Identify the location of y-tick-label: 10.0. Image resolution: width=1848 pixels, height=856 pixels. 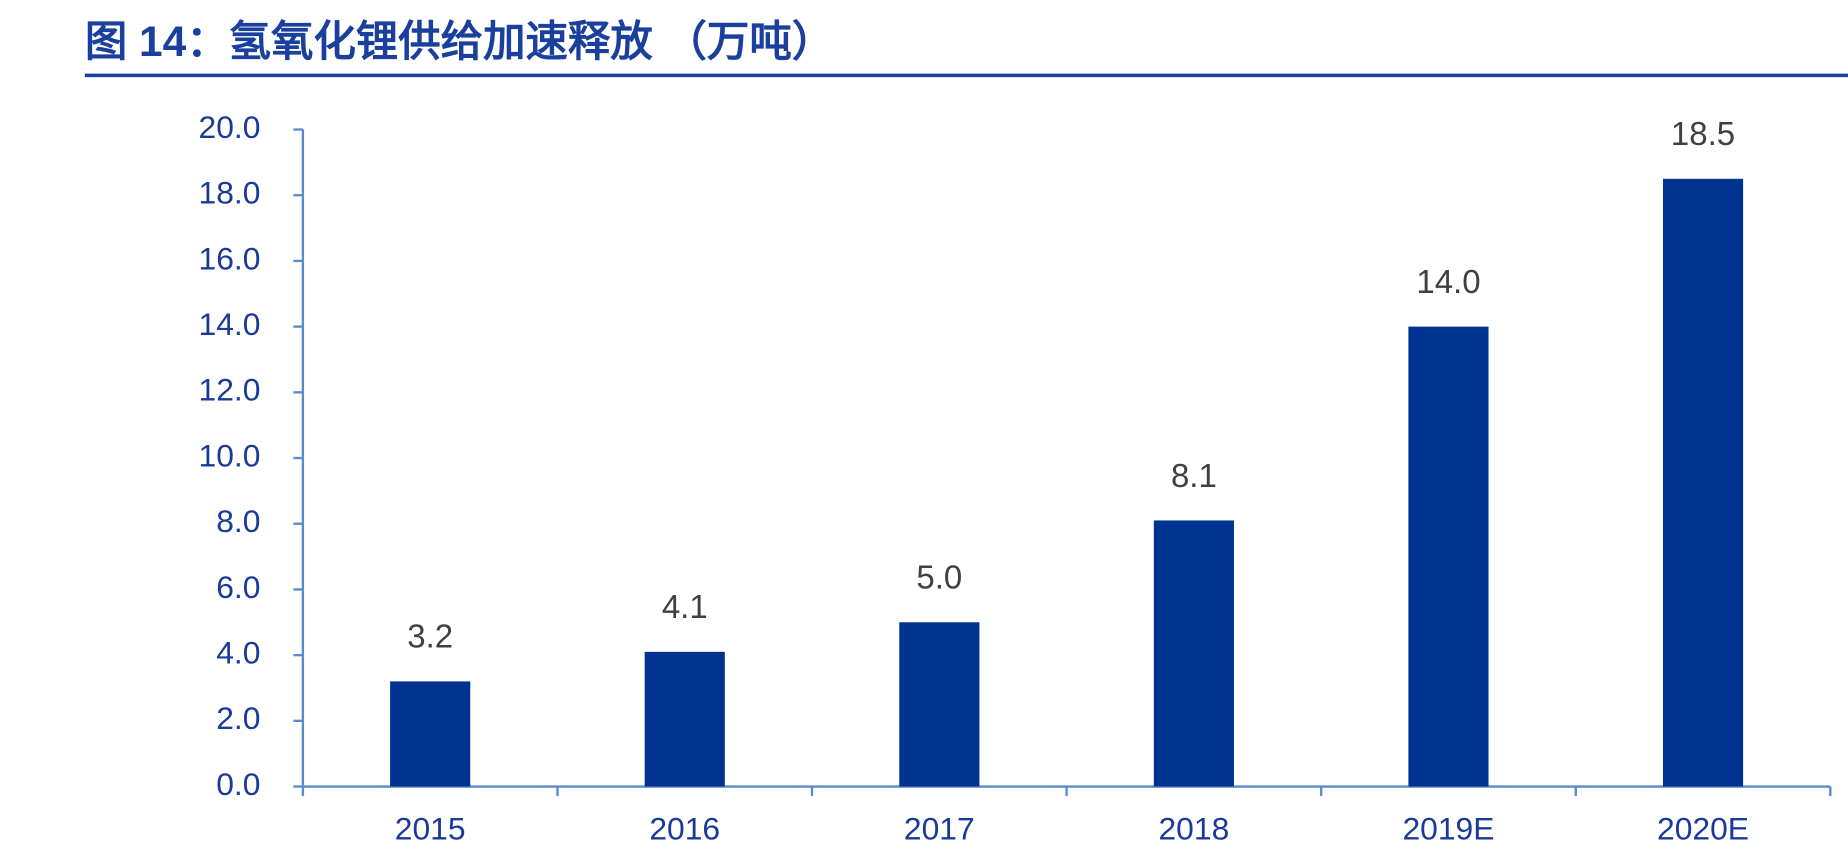
(230, 455).